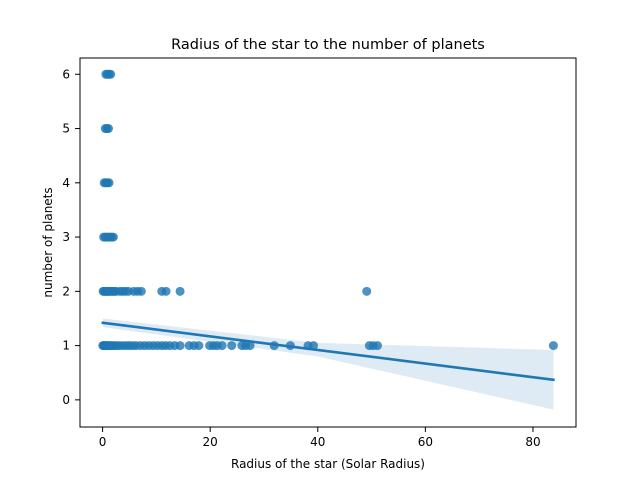  I want to click on regression-line, so click(328, 351).